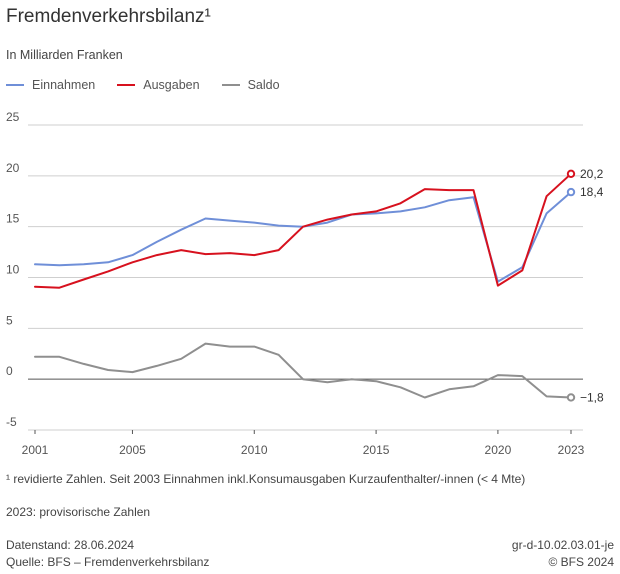 This screenshot has height=574, width=620. I want to click on x-tick-label: 2023, so click(571, 450).